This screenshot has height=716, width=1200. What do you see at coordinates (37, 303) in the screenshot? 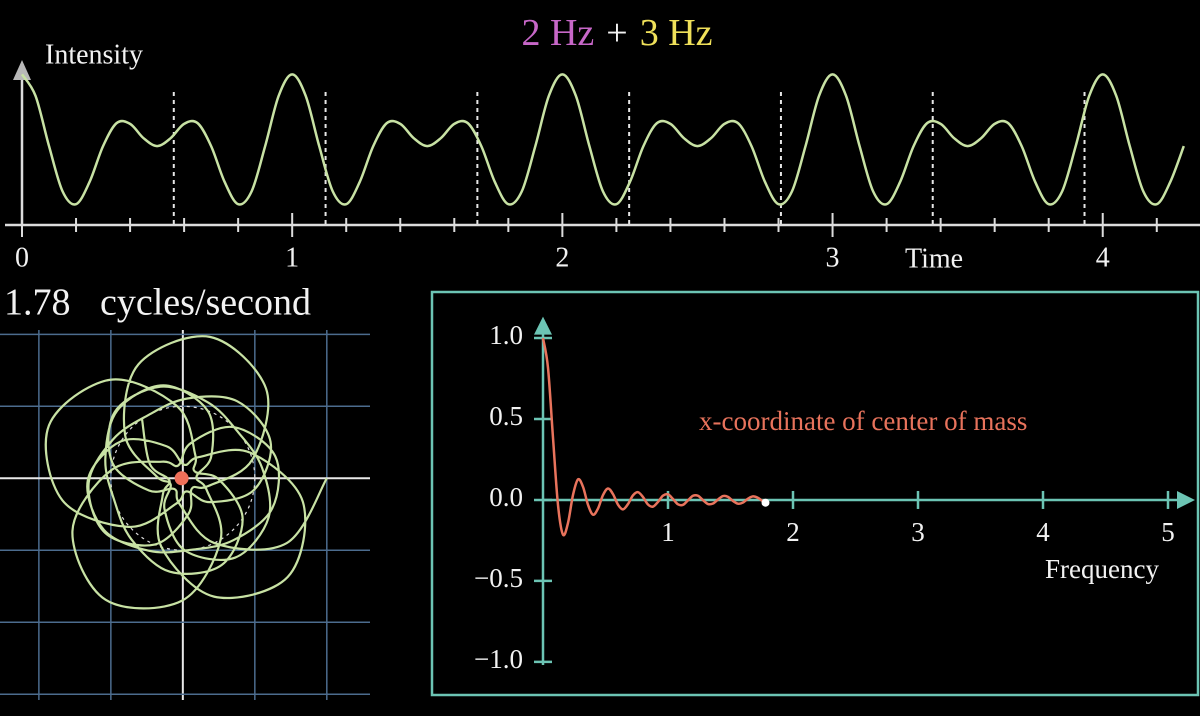
I see `winding-frequency: 1.78` at bounding box center [37, 303].